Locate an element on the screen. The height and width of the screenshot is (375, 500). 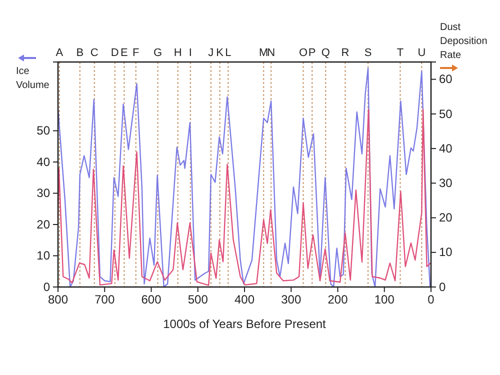
ref-line-label: U is located at coordinates (422, 53).